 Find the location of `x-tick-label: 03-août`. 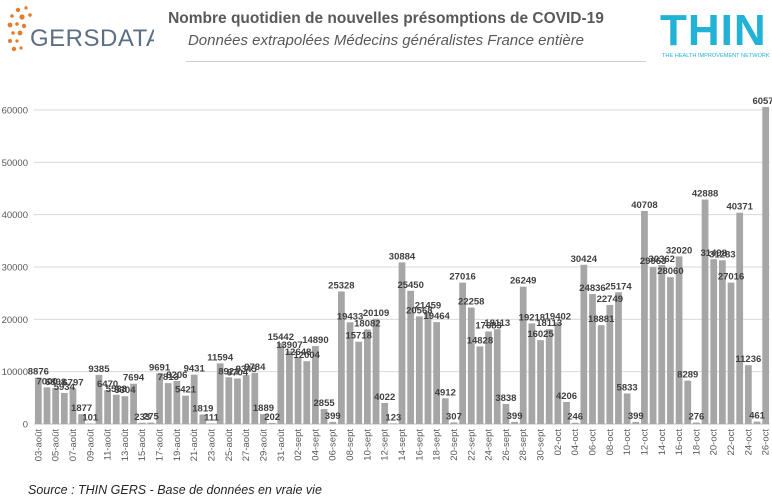

x-tick-label: 03-août is located at coordinates (38, 445).